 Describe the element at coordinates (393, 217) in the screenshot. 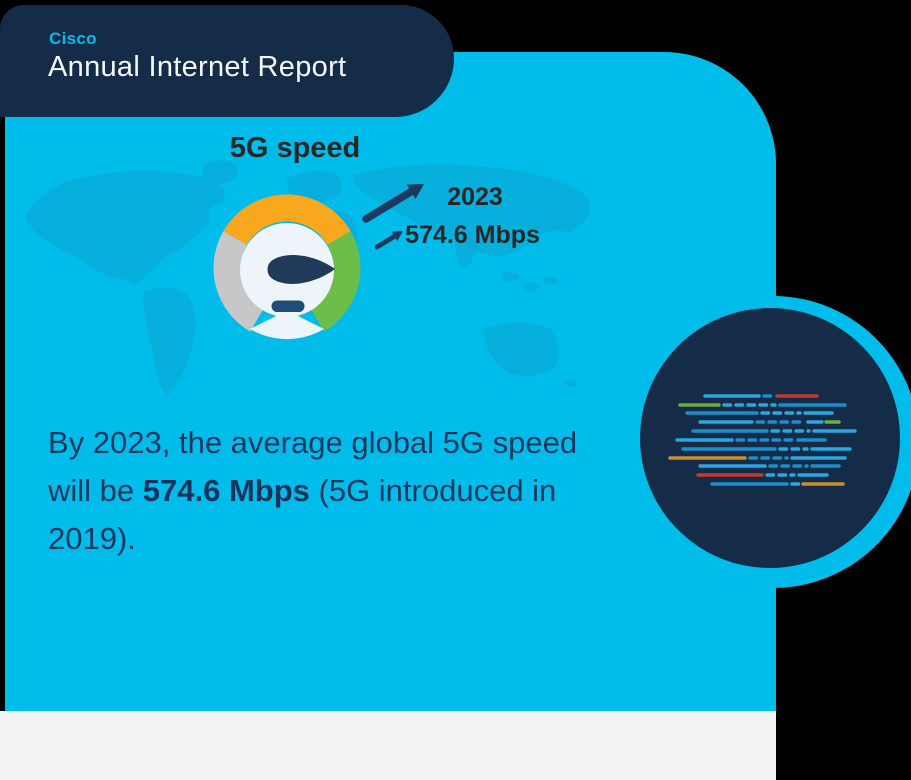

I see `growth-arrows-icon` at that location.